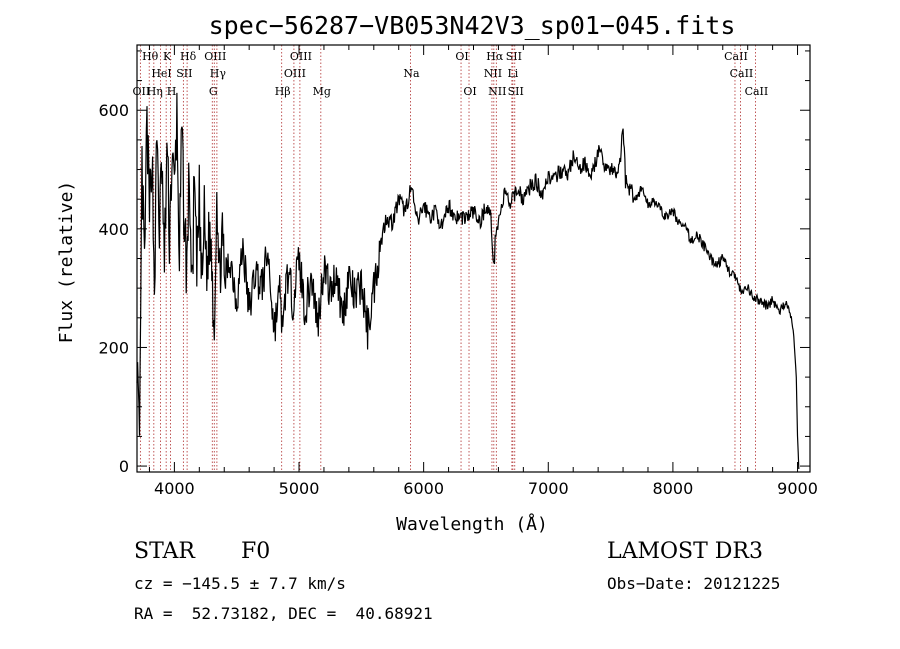  Describe the element at coordinates (495, 56) in the screenshot. I see `emission-line-label: Hα` at that location.